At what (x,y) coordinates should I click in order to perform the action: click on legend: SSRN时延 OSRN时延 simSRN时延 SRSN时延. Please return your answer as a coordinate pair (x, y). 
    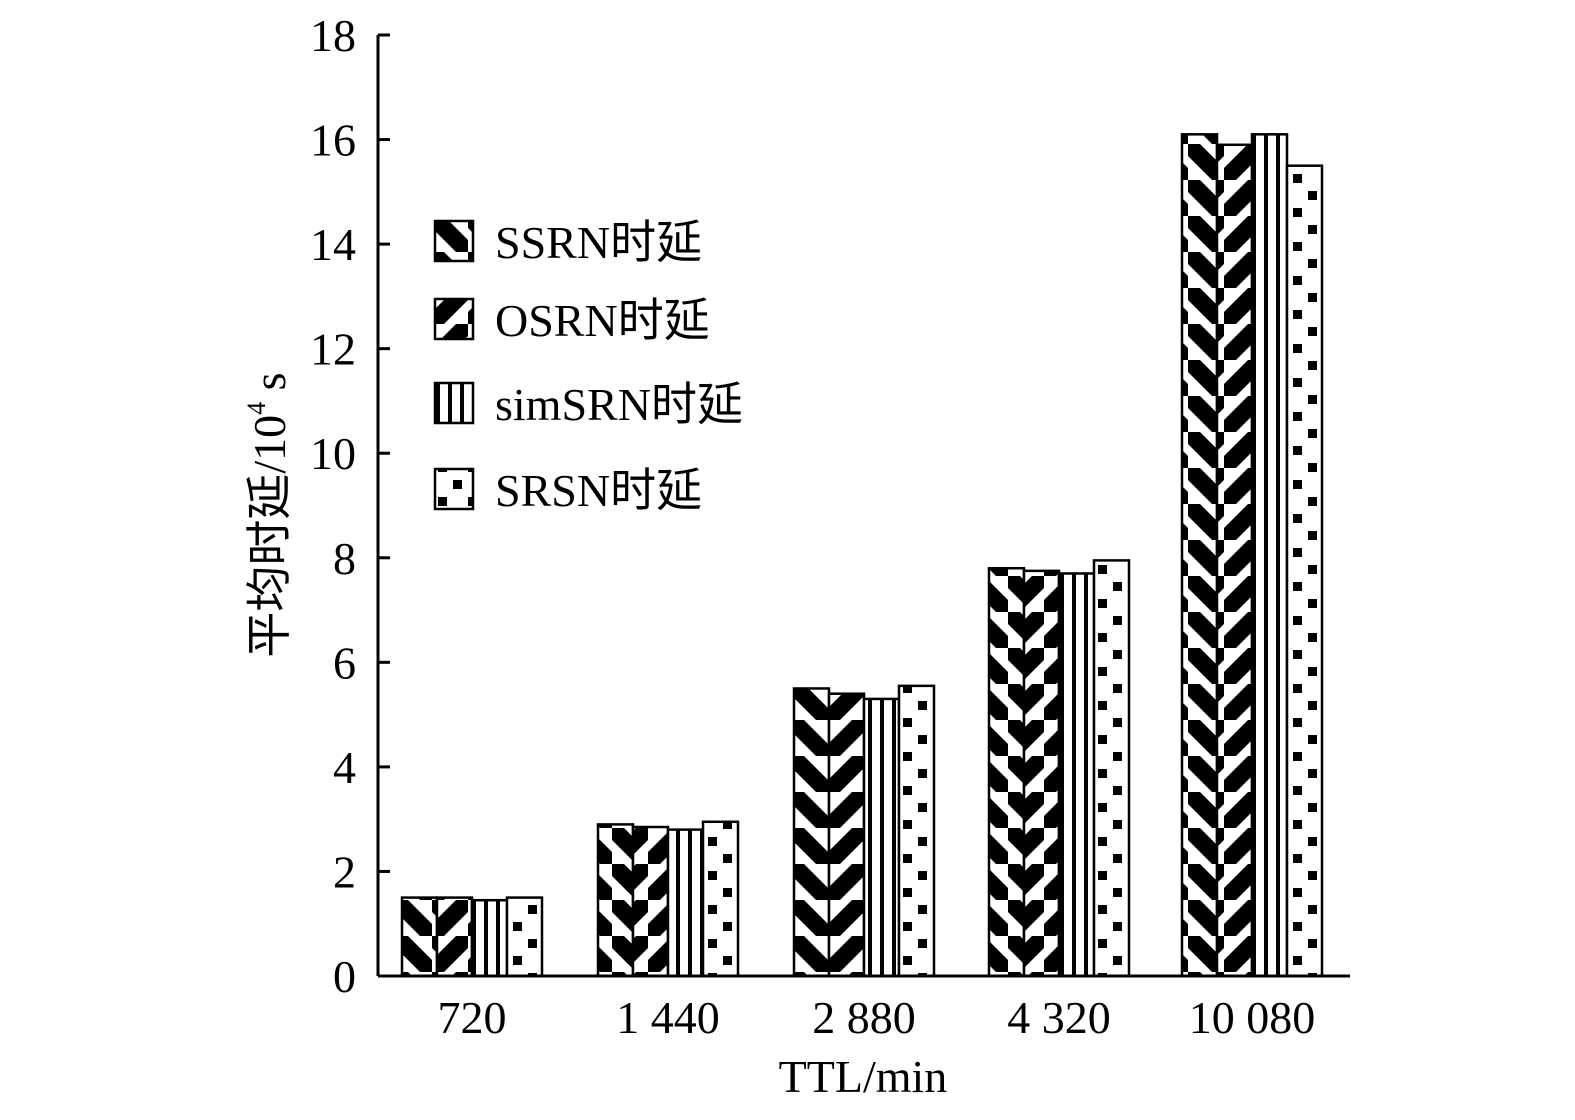
    Looking at the image, I should click on (588, 366).